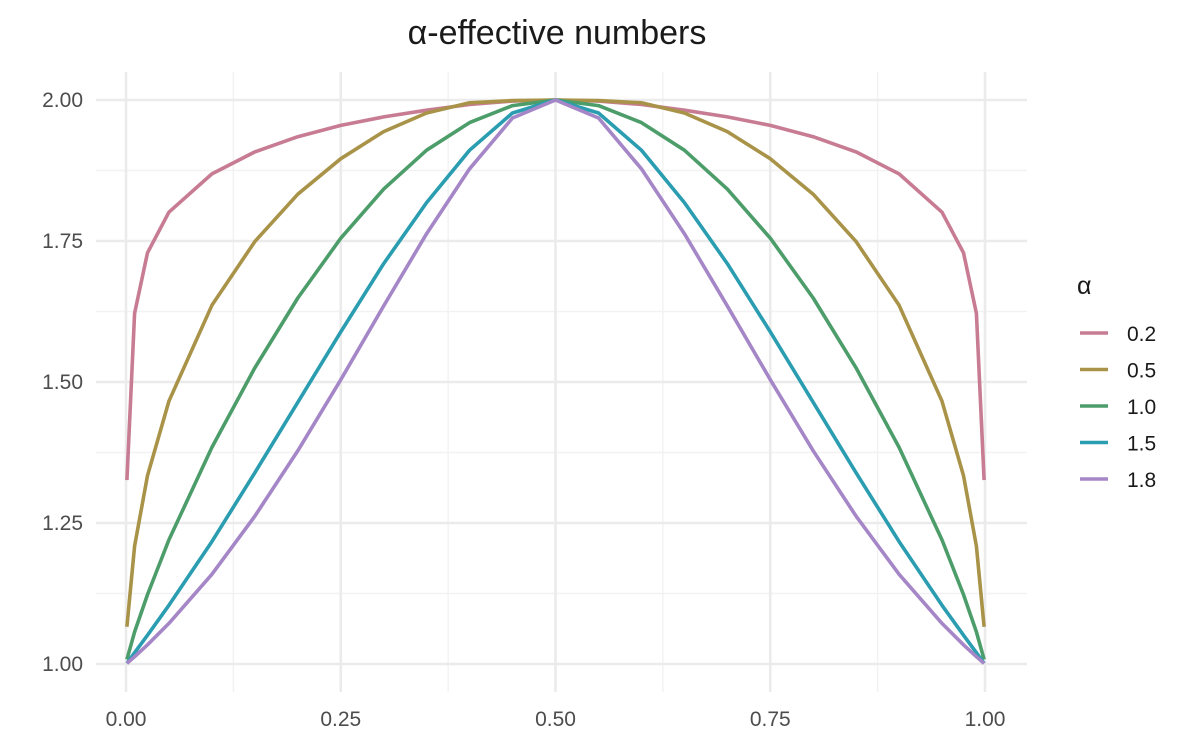 The width and height of the screenshot is (1200, 750). I want to click on y-tick-label: 1.00, so click(62, 664).